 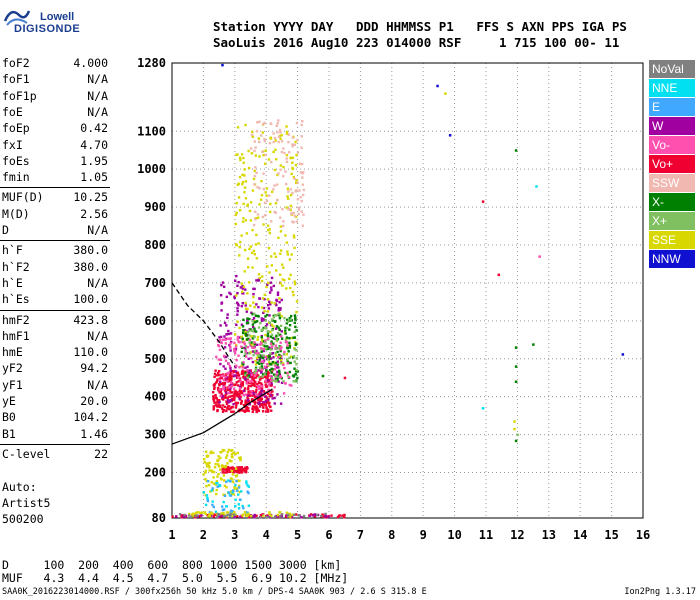 I want to click on x-tick-label: 1, so click(x=171, y=535).